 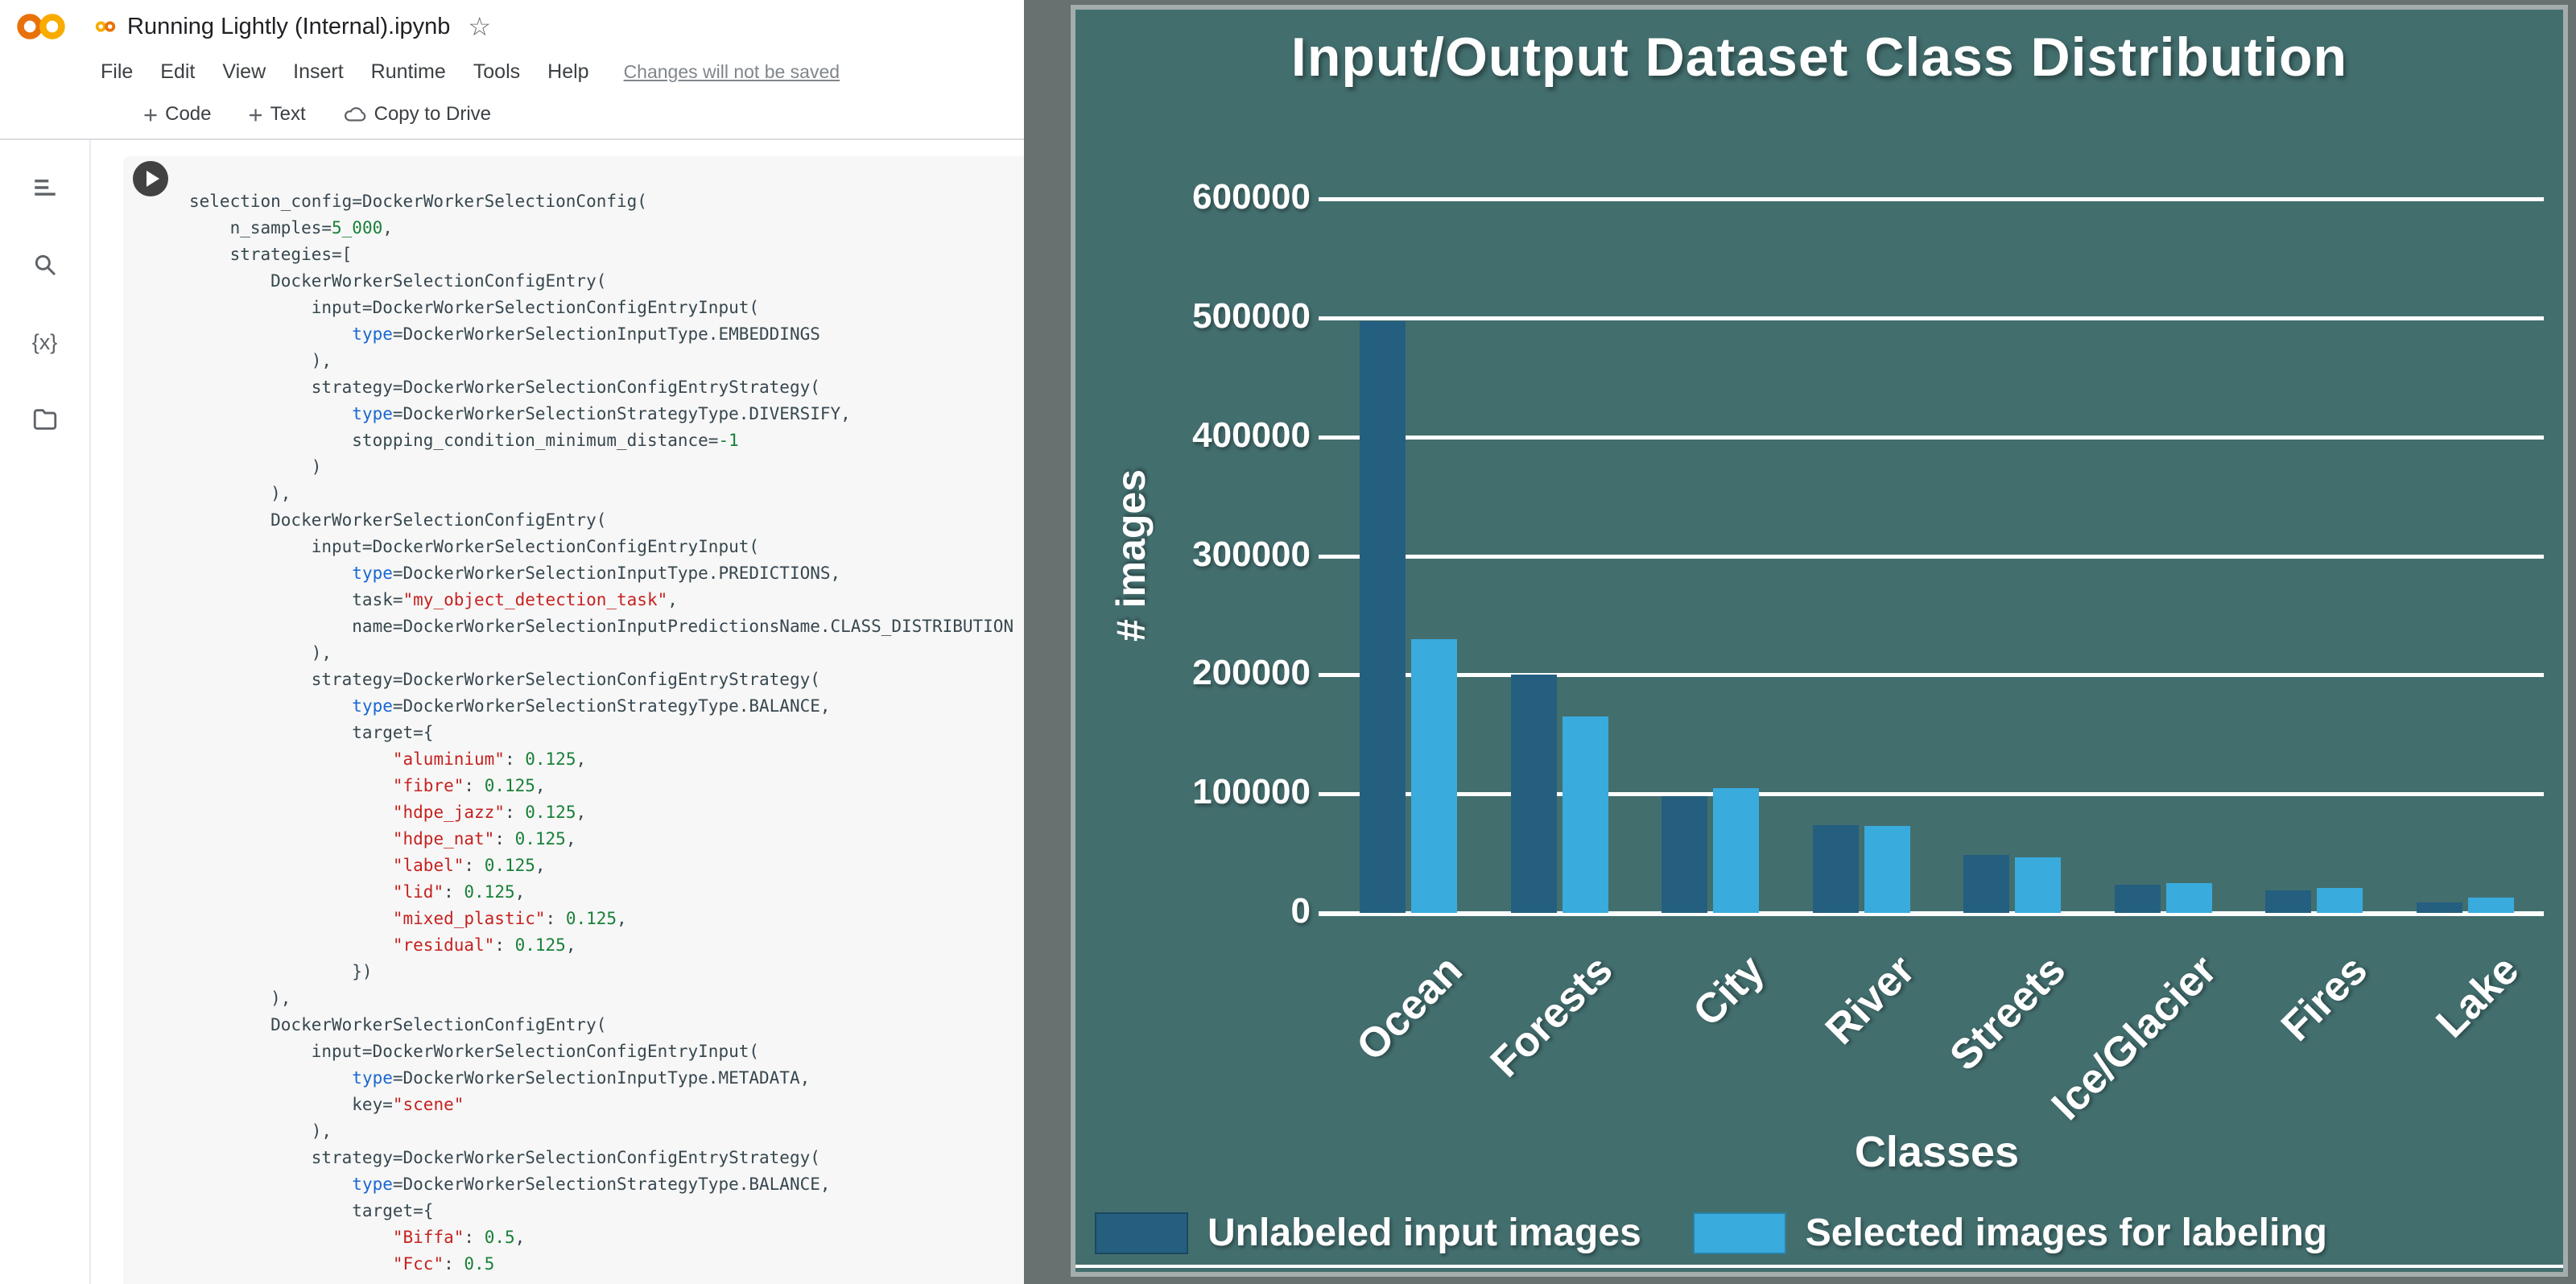 What do you see at coordinates (288, 114) in the screenshot?
I see `add-text-label: Text` at bounding box center [288, 114].